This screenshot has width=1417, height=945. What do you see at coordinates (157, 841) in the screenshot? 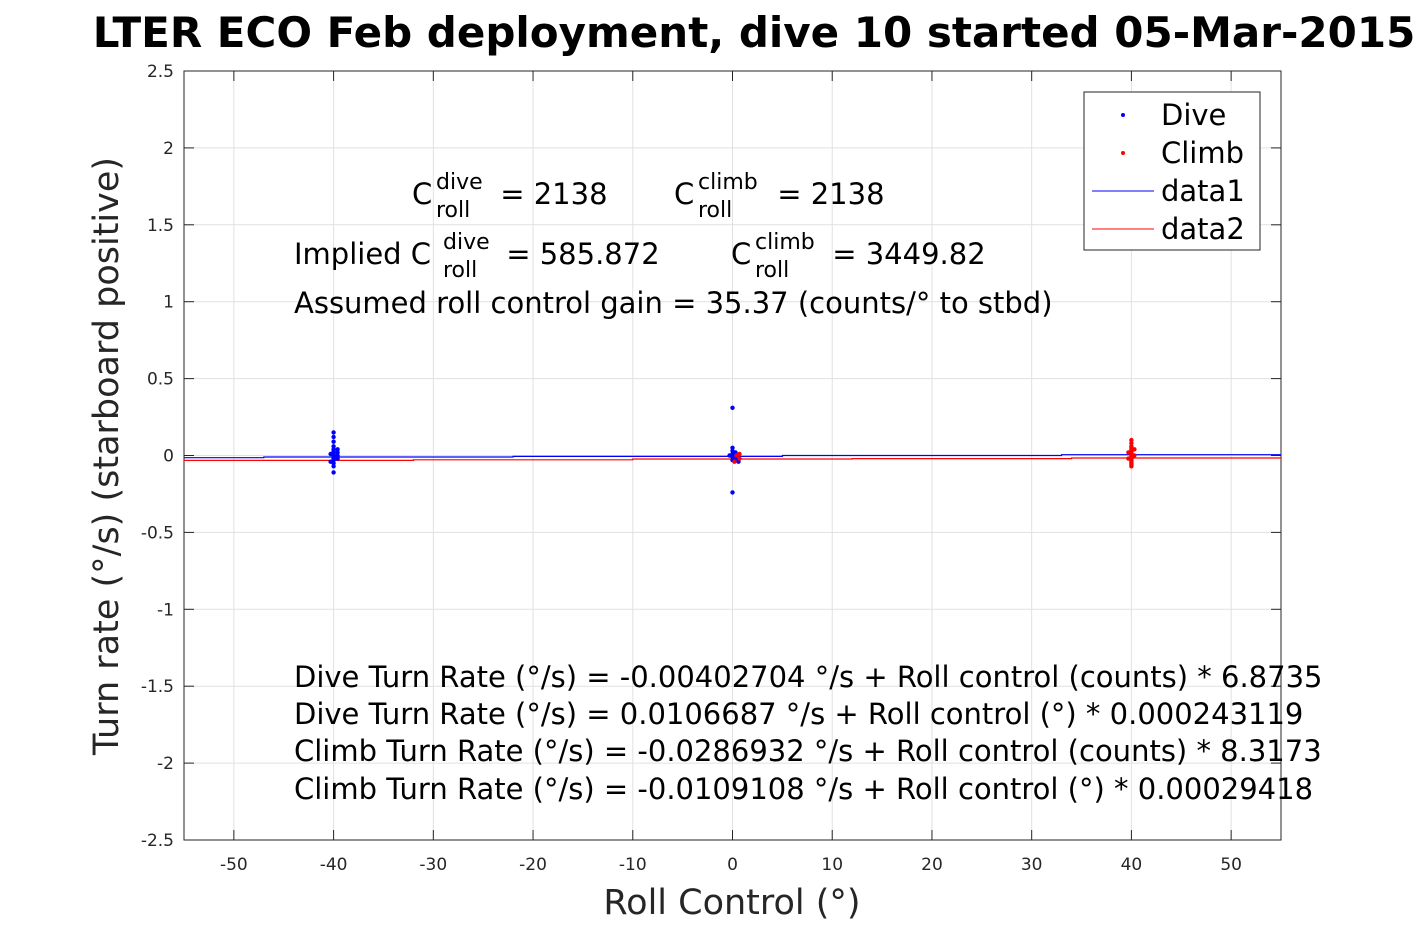
I see `y-tick-label: -2.5` at bounding box center [157, 841].